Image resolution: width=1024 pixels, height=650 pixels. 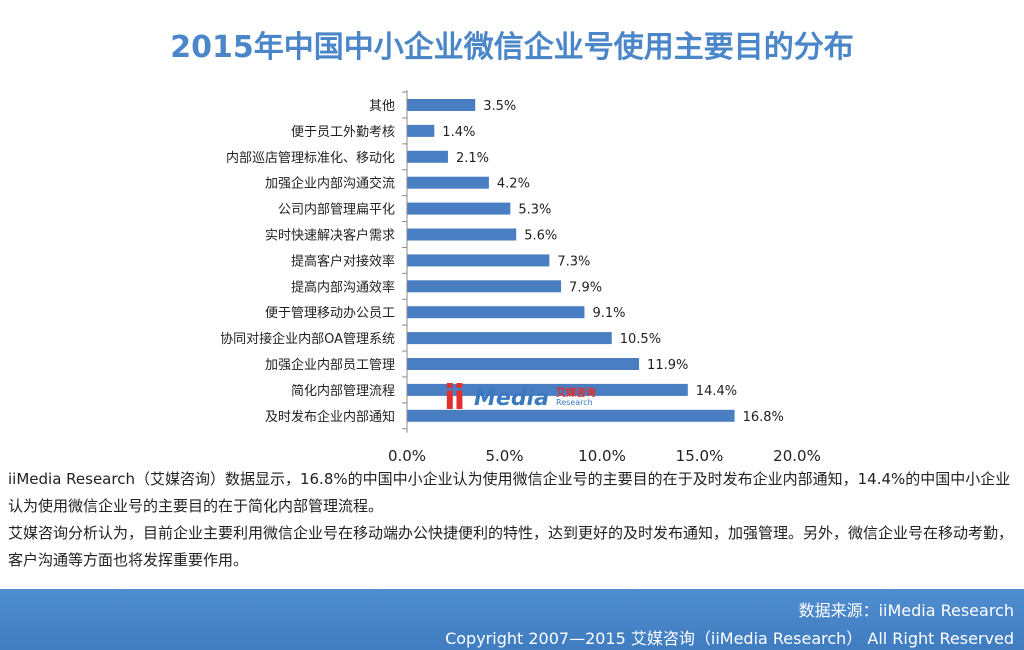 What do you see at coordinates (512, 47) in the screenshot?
I see `page-title: 2015年中国中小企业微信企业号使用主要目的分布` at bounding box center [512, 47].